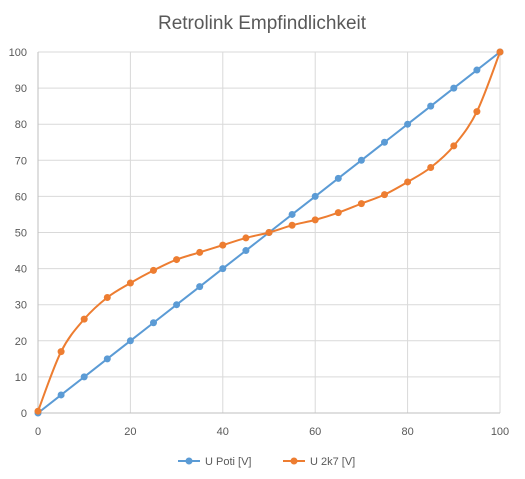 Image resolution: width=525 pixels, height=479 pixels. Describe the element at coordinates (332, 462) in the screenshot. I see `legend-label: U 2k7 [V]` at that location.